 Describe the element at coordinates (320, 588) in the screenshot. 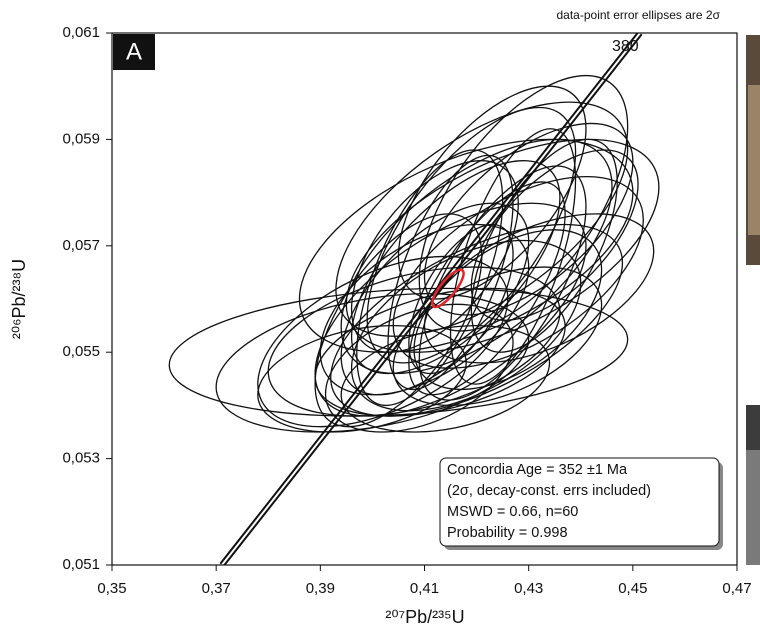

I see `x-tick-label: 0,39` at that location.